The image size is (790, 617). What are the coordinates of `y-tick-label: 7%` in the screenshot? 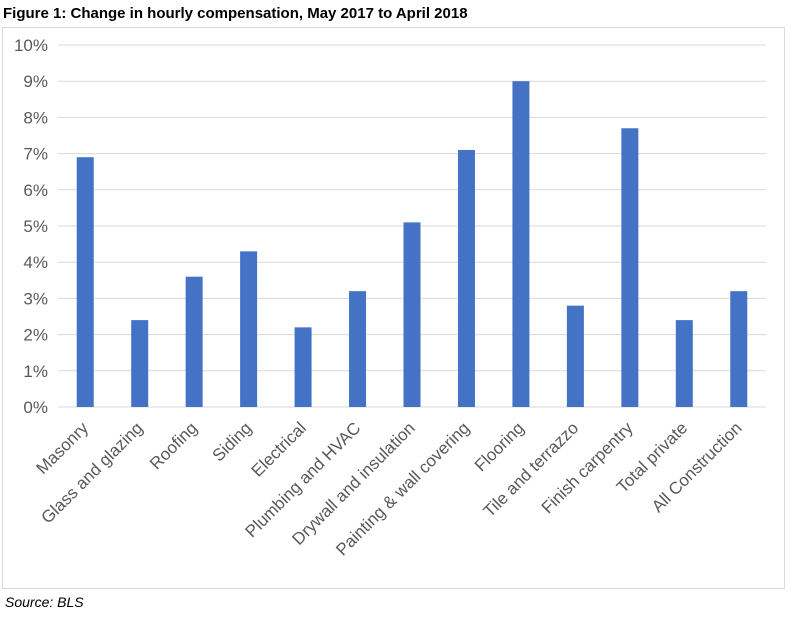 It's located at (35, 154).